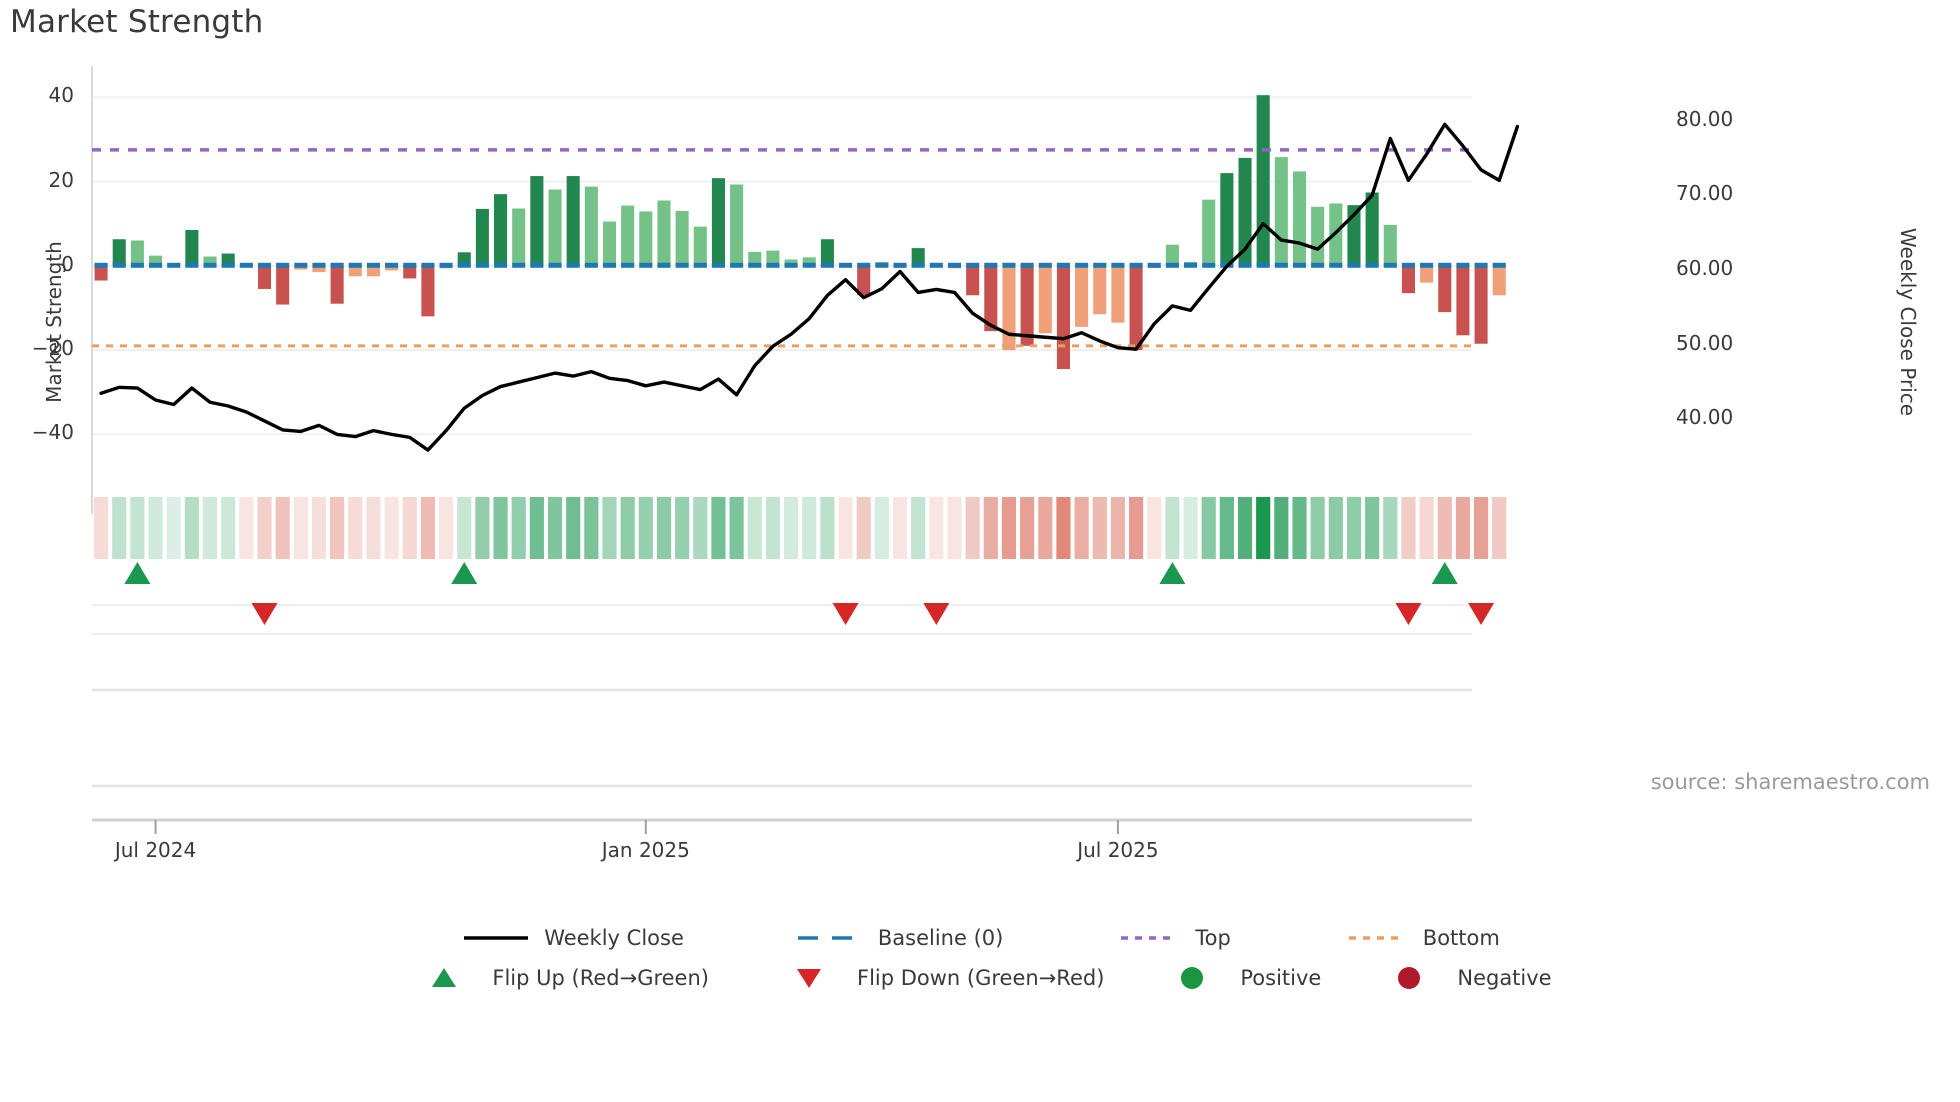 The width and height of the screenshot is (1960, 1102). I want to click on legend-item-flip-down: Flip Down (Green→Red), so click(938, 978).